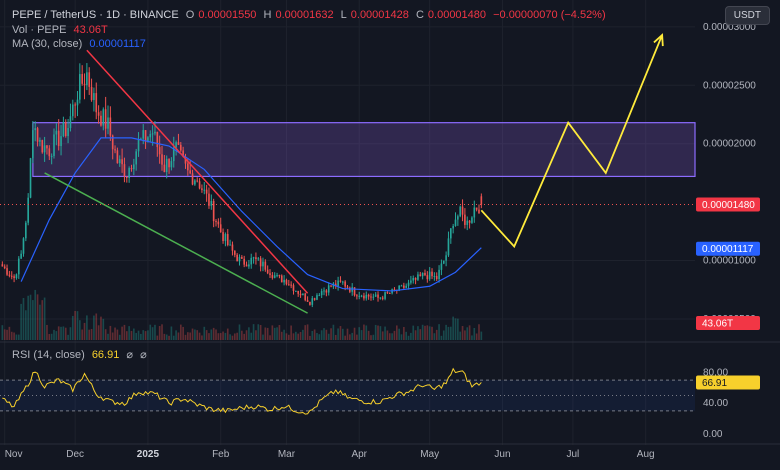 This screenshot has height=470, width=780. I want to click on rsi-tag-bg, so click(728, 382).